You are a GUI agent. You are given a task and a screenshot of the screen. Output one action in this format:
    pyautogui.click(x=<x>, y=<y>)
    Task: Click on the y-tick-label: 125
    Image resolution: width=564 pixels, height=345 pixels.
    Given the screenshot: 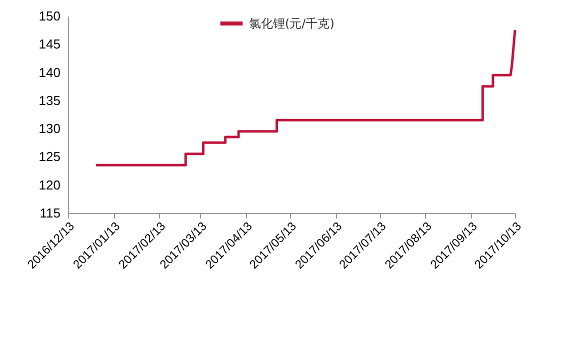 What is the action you would take?
    pyautogui.click(x=49, y=156)
    